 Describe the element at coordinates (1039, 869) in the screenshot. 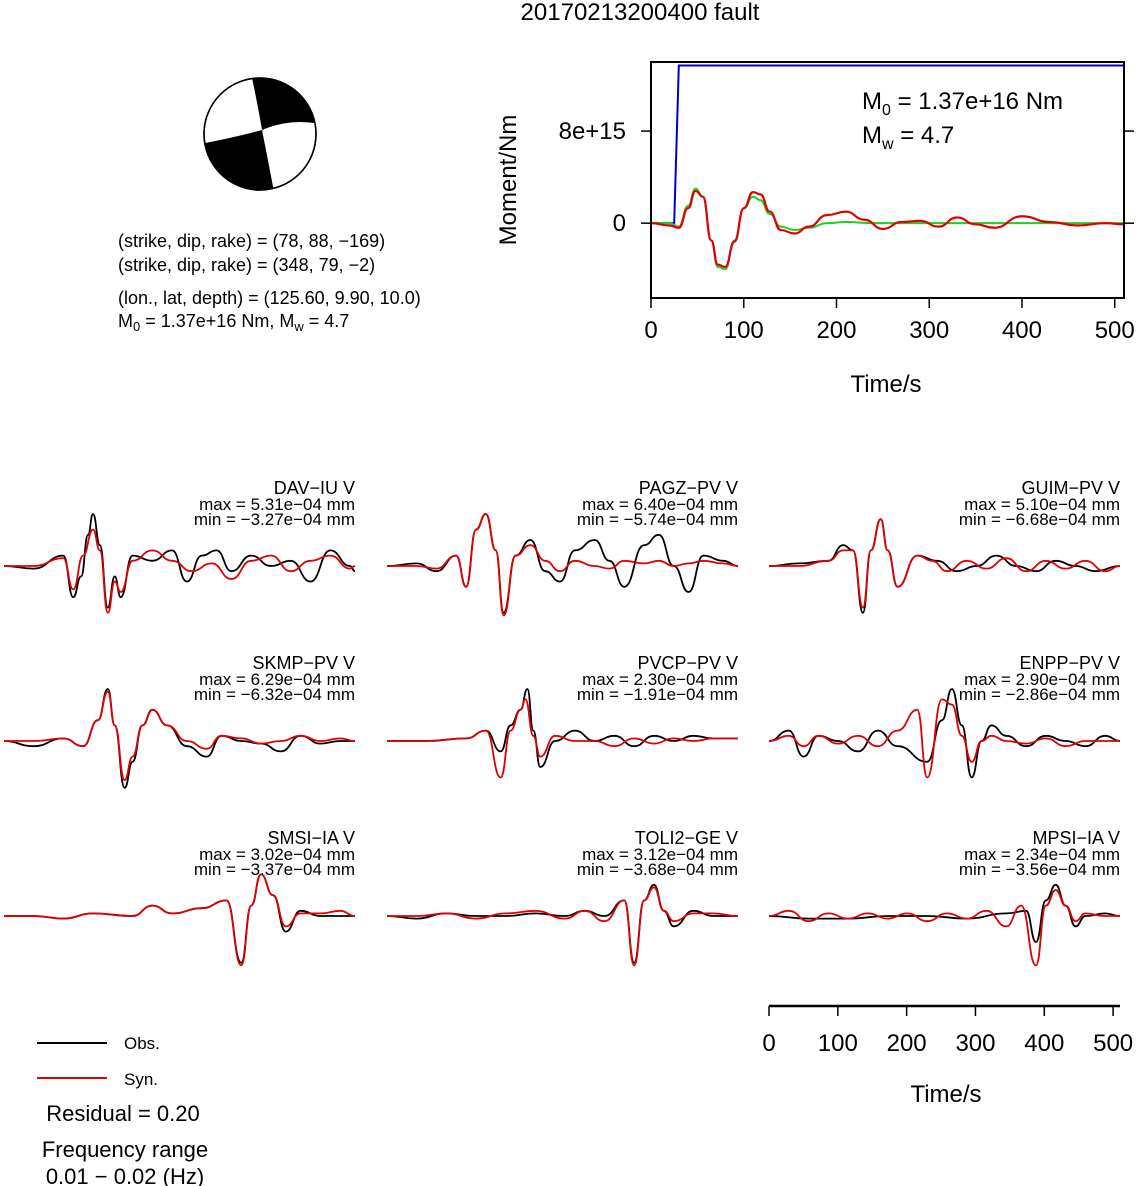

I see `station-min: min = −3.56e−04 mm` at that location.